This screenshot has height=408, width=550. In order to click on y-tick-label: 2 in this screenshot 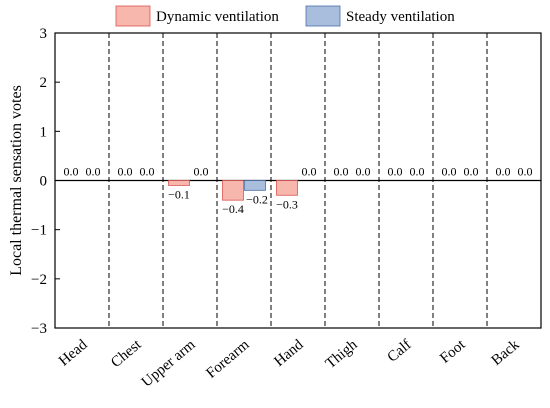, I will do `click(44, 83)`.